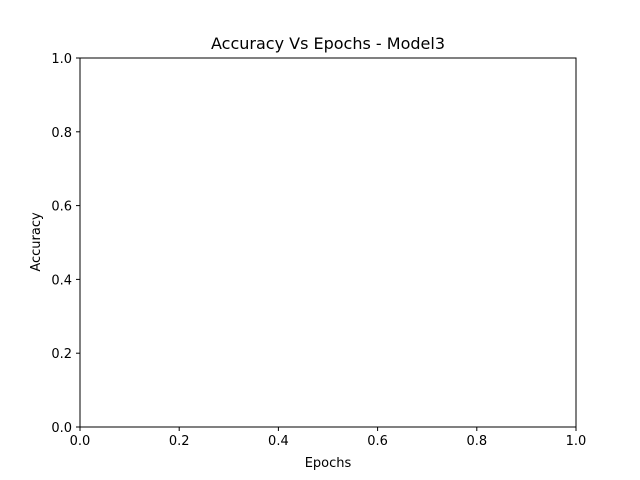 This screenshot has width=640, height=480. What do you see at coordinates (80, 441) in the screenshot?
I see `x-tick-label: 0.0` at bounding box center [80, 441].